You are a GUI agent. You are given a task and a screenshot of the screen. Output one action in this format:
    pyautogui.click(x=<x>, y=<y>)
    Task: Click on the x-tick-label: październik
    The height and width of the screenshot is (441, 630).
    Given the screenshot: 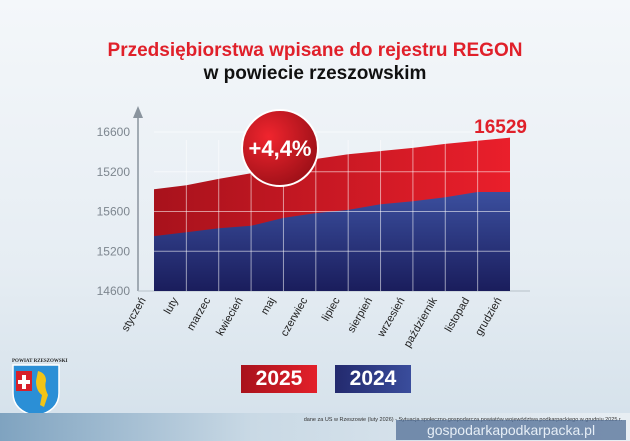 What is the action you would take?
    pyautogui.click(x=421, y=322)
    